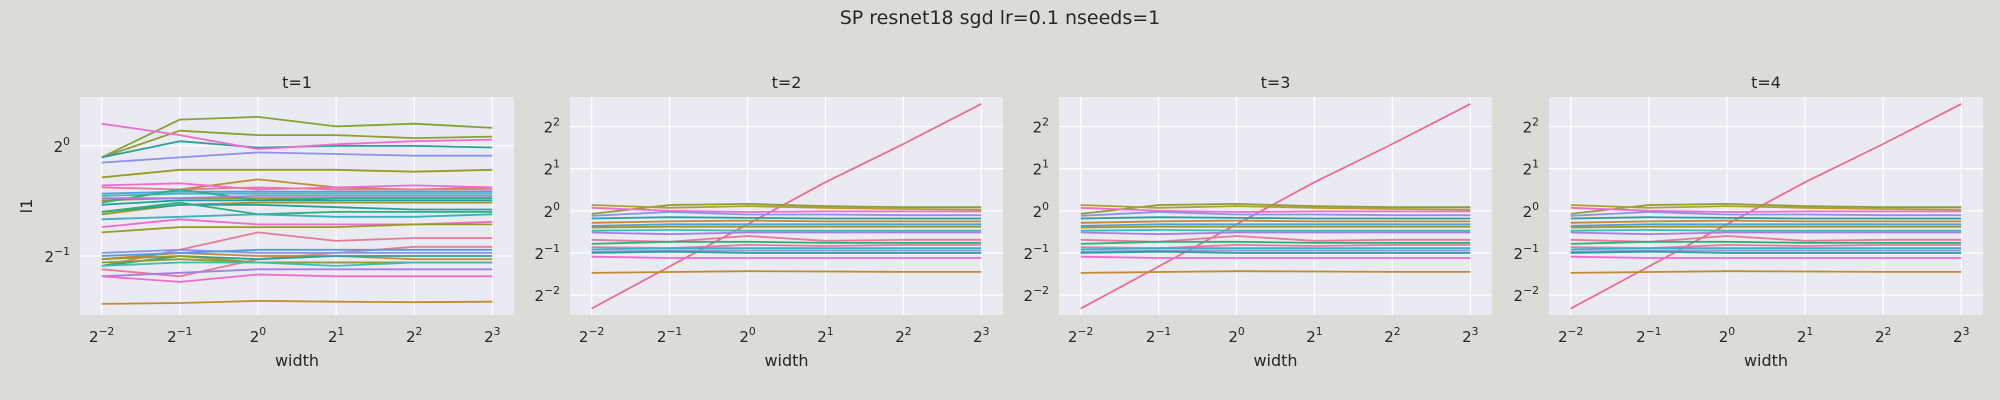  What do you see at coordinates (1000, 18) in the screenshot?
I see `figure-suptitle: SP resnet18 sgd lr=0.1 nseeds=1` at bounding box center [1000, 18].